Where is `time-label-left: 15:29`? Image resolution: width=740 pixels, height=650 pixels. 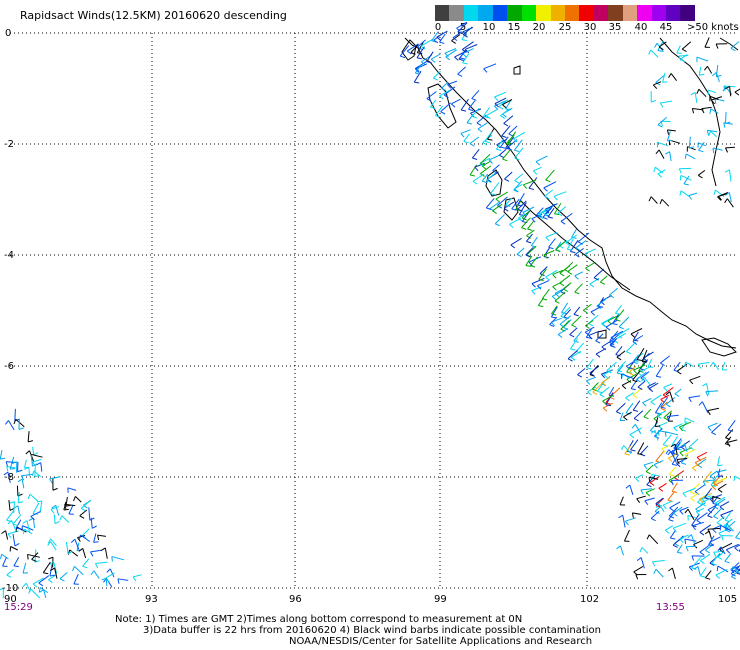
time-label-left: 15:29 is located at coordinates (18, 607).